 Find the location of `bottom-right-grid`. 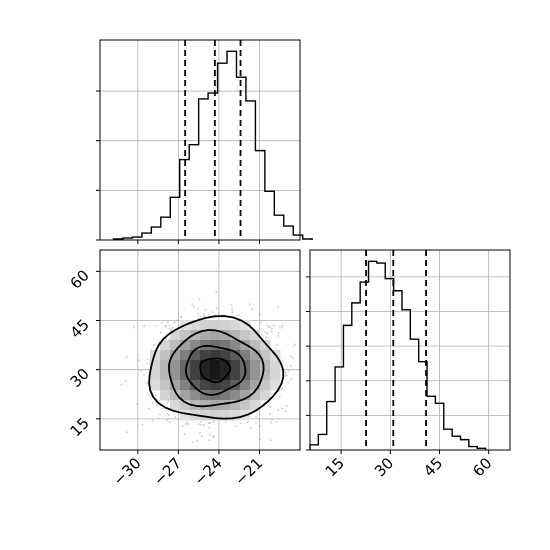

bottom-right-grid is located at coordinates (410, 350).